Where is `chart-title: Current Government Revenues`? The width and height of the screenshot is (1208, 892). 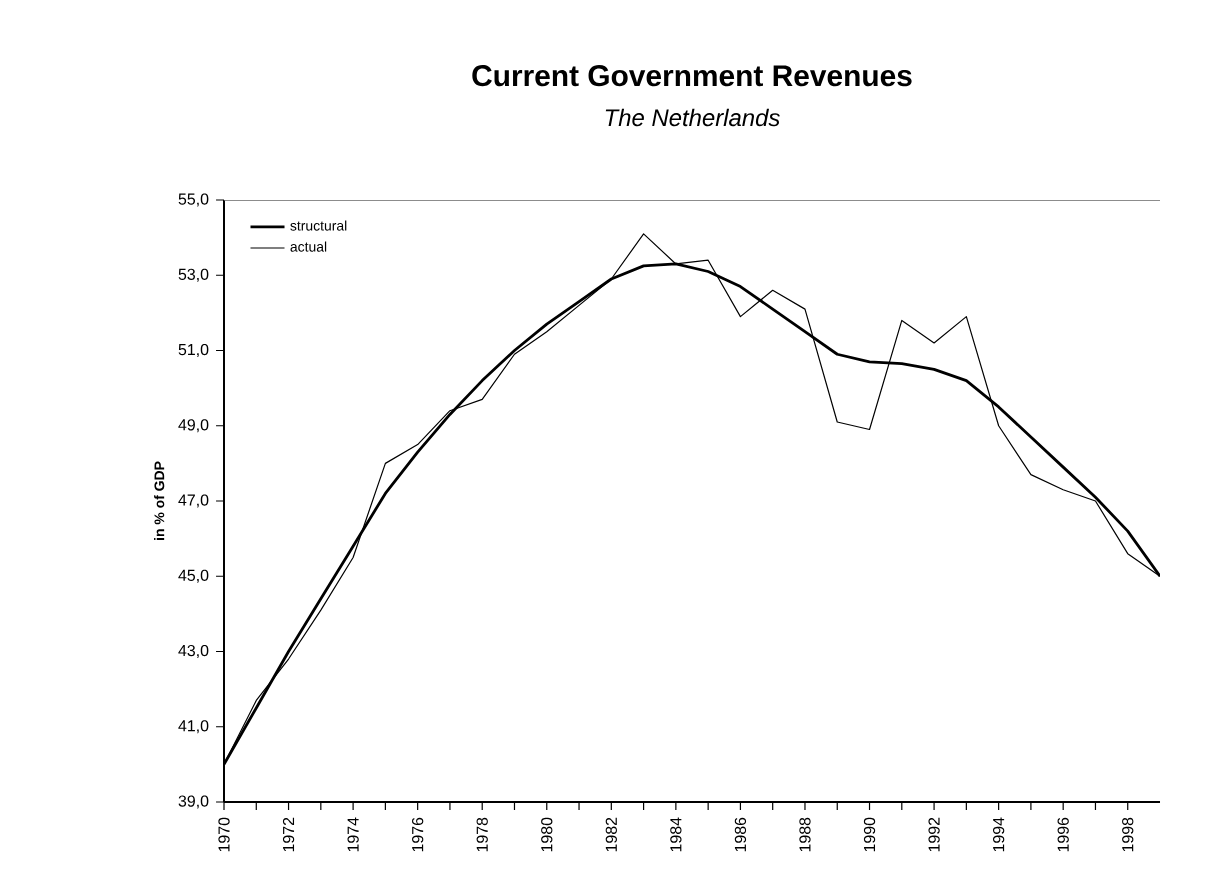
chart-title: Current Government Revenues is located at coordinates (692, 76).